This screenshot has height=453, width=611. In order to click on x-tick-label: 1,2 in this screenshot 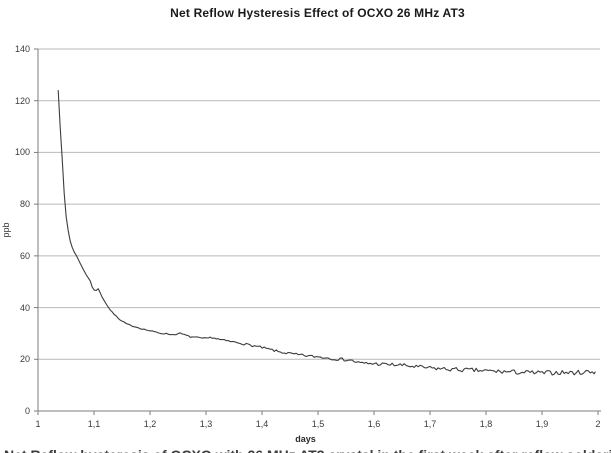, I will do `click(150, 424)`.